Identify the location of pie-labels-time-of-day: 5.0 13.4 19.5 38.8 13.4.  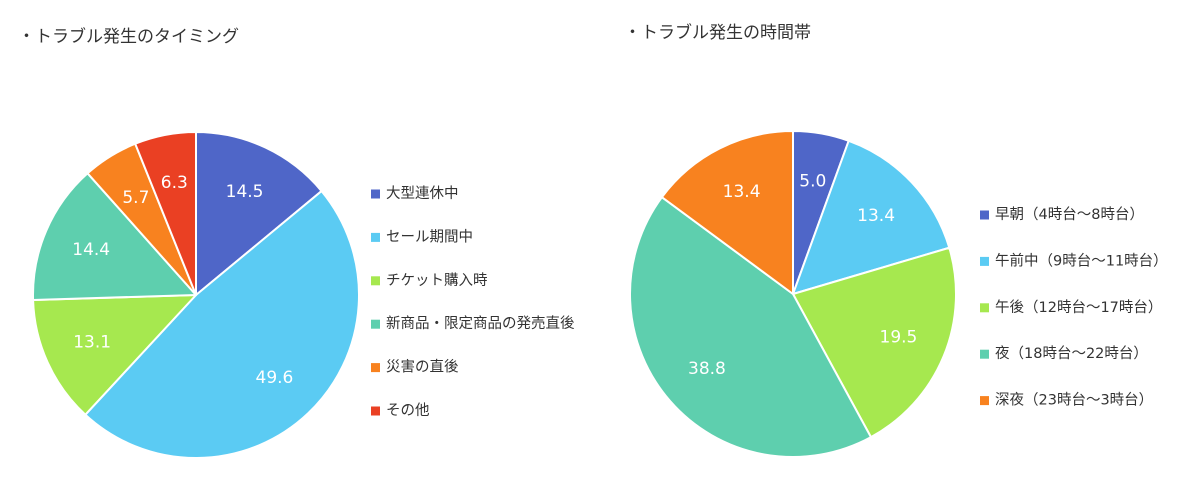
(802, 275).